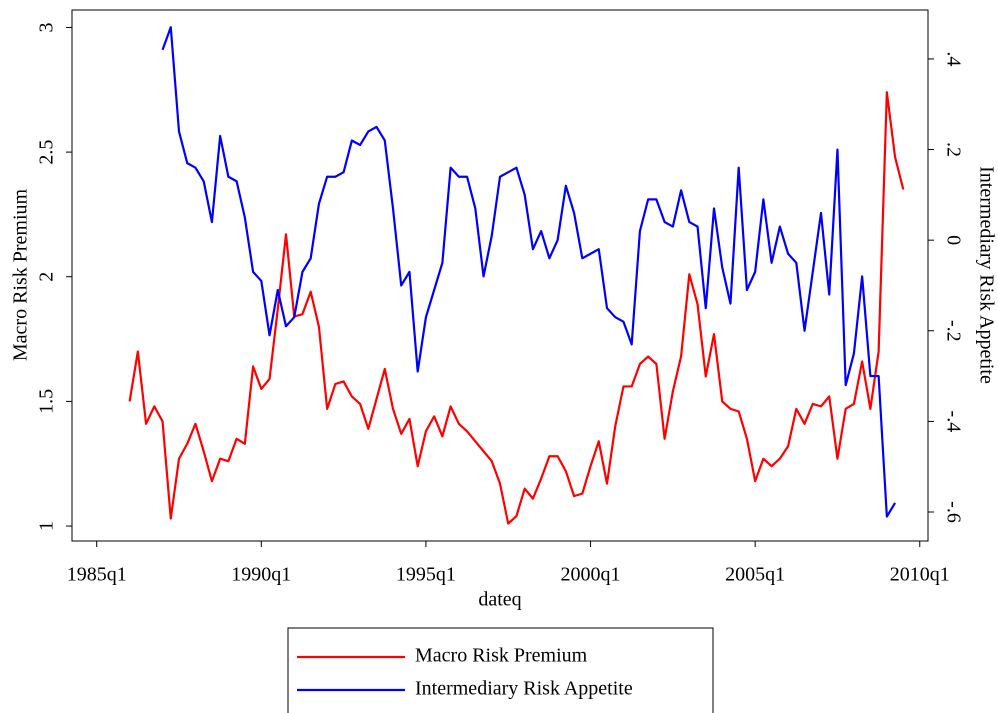 The height and width of the screenshot is (713, 998). What do you see at coordinates (953, 58) in the screenshot?
I see `y2-tick-label: .4` at bounding box center [953, 58].